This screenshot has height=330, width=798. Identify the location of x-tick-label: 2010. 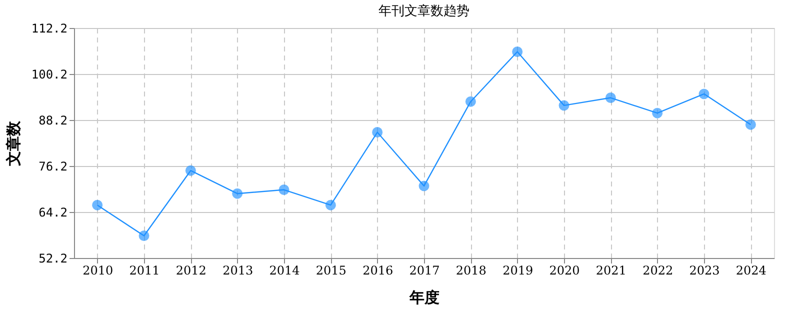
(98, 271).